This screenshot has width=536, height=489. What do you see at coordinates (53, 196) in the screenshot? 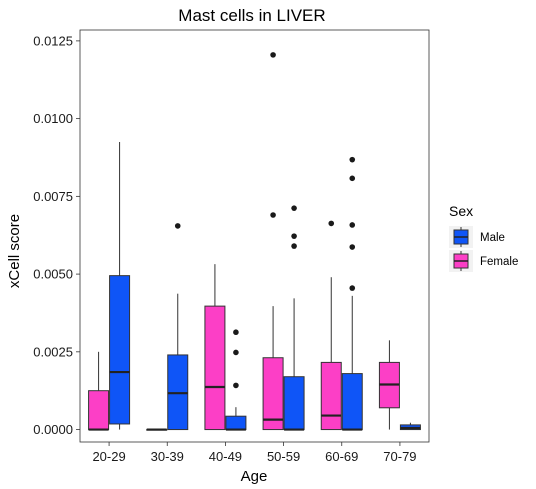
I see `y-tick-label: 0.0075` at bounding box center [53, 196].